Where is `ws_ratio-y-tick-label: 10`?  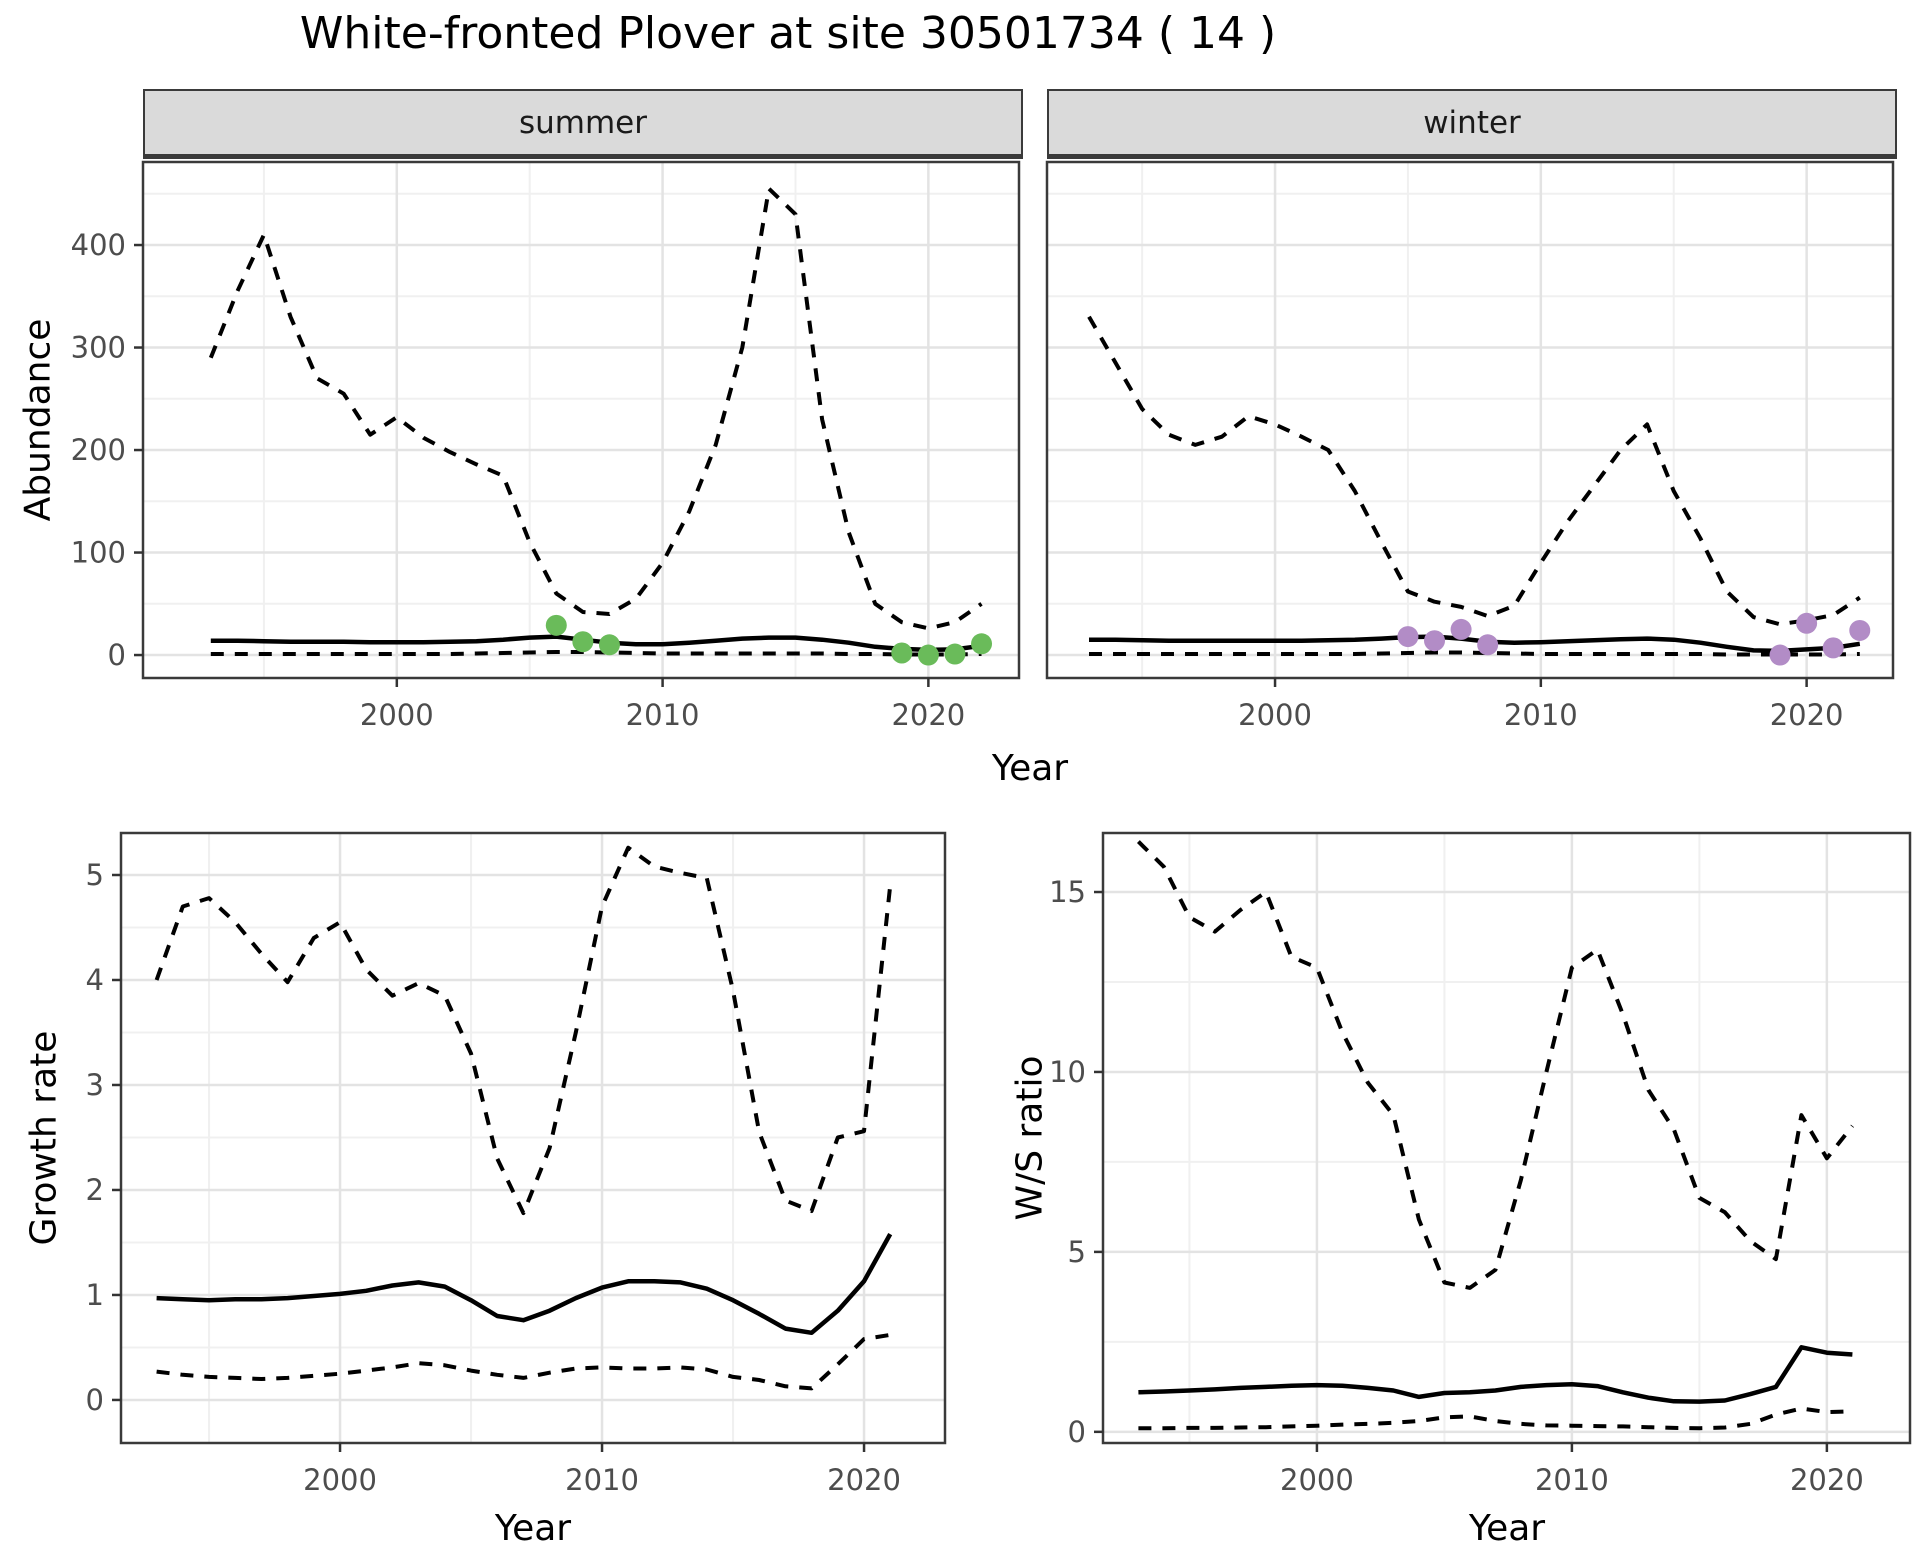
ws_ratio-y-tick-label: 10 is located at coordinates (1067, 1072).